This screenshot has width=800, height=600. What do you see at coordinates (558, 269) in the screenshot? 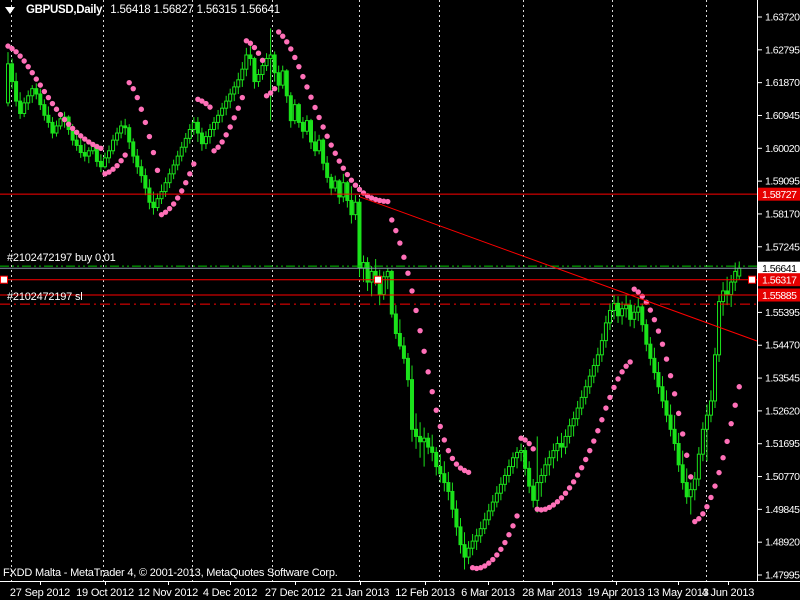
I see `trendline-object` at bounding box center [558, 269].